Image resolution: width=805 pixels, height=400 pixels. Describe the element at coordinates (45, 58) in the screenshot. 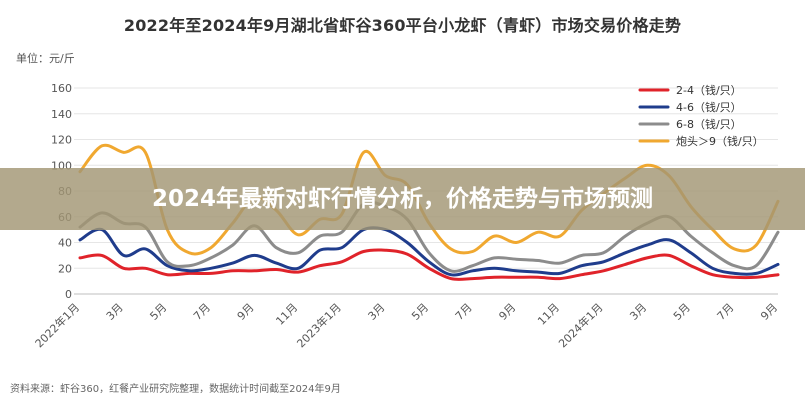

I see `unit-label: 单位：元/斤` at that location.